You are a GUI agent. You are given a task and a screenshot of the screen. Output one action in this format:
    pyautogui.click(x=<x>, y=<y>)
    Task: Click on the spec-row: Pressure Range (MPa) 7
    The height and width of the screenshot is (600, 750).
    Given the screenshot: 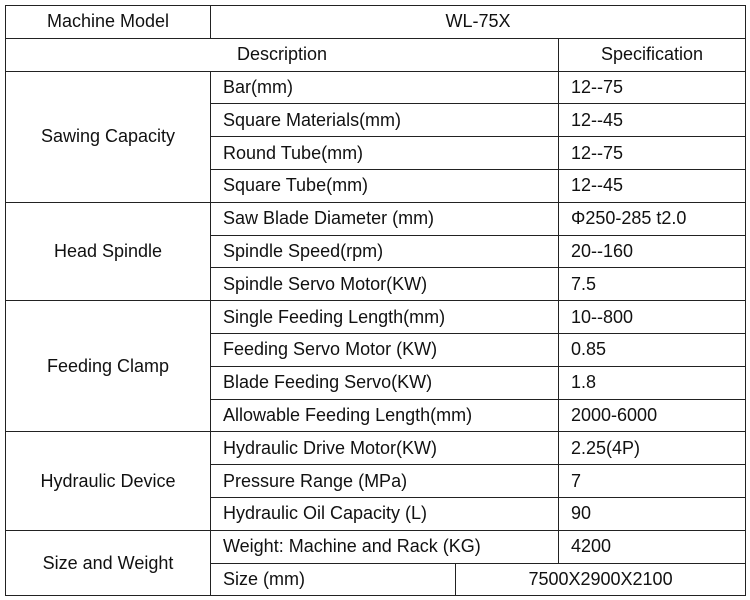 What is the action you would take?
    pyautogui.click(x=376, y=481)
    